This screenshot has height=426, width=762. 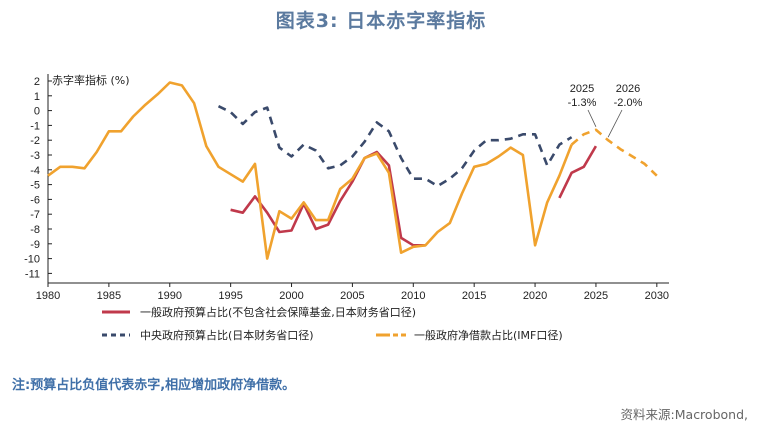 What do you see at coordinates (535, 296) in the screenshot?
I see `x-tick-label: 2020` at bounding box center [535, 296].